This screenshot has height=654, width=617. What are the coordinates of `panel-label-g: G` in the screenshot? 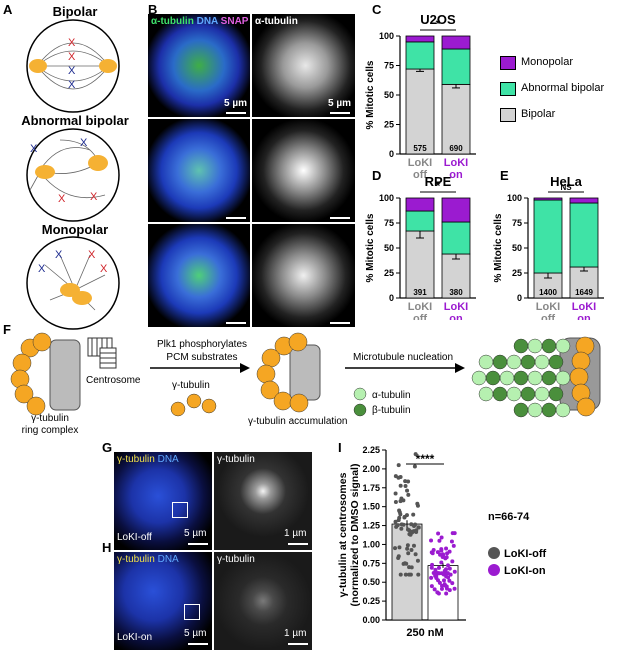 It's located at (107, 447).